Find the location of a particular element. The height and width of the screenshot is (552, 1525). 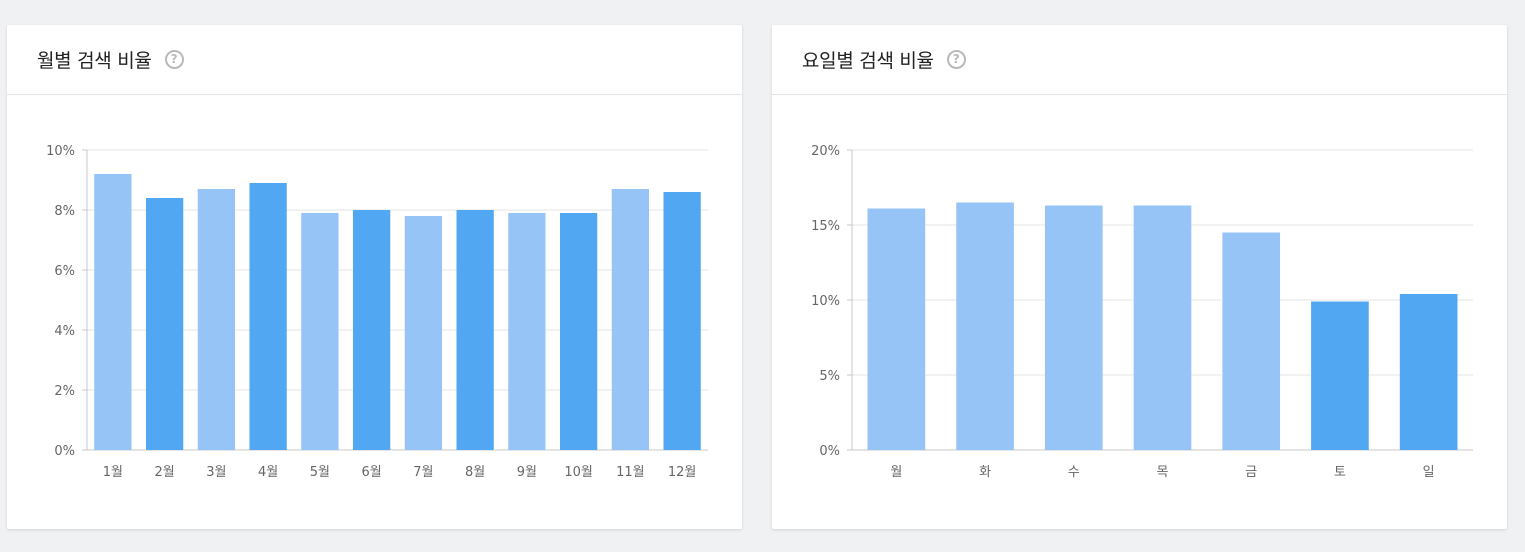

y-tick-label: 4% is located at coordinates (64, 331).